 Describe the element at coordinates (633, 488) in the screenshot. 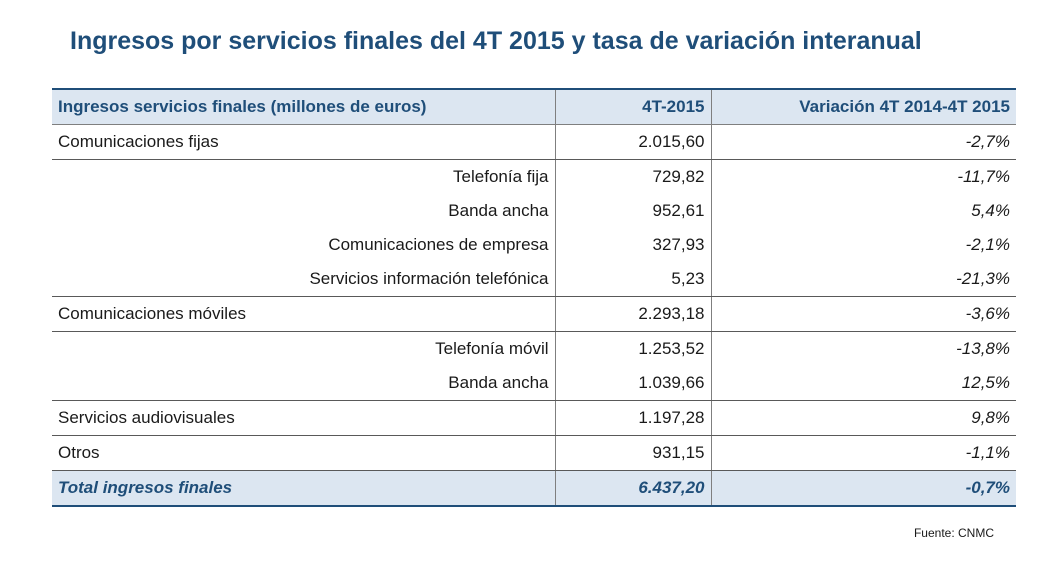

I see `total-value: 6.437,20` at that location.